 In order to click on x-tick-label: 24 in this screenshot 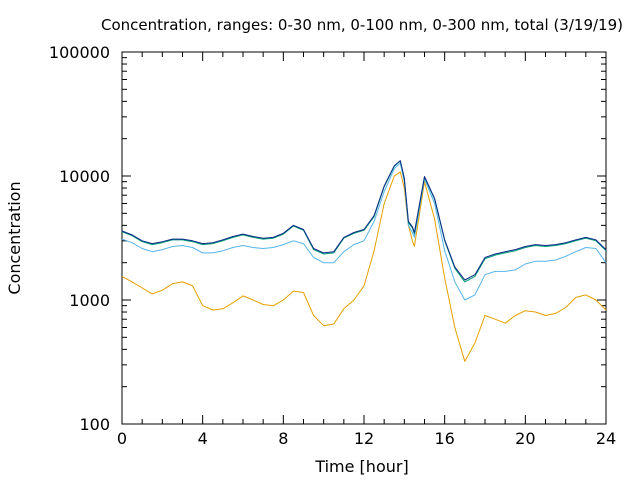, I will do `click(606, 438)`.